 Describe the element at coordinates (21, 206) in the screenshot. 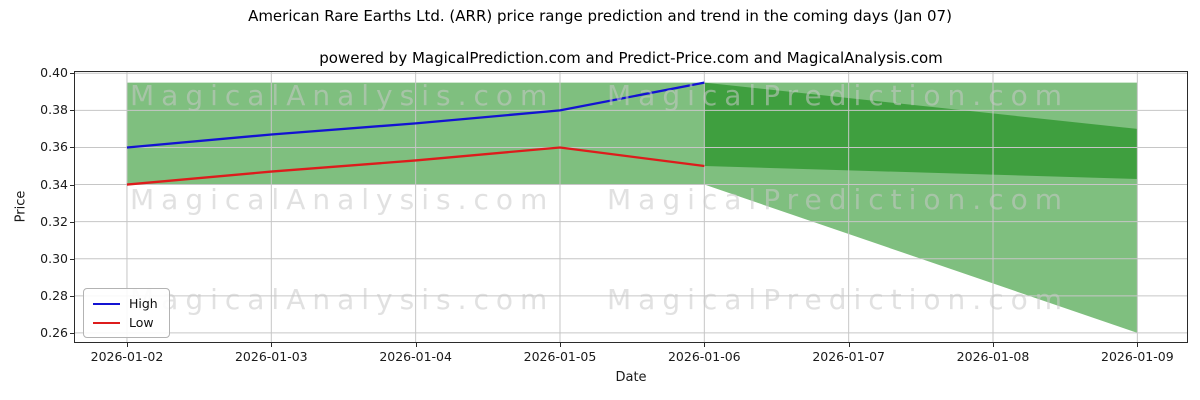

I see `y-axis-label: Price` at that location.